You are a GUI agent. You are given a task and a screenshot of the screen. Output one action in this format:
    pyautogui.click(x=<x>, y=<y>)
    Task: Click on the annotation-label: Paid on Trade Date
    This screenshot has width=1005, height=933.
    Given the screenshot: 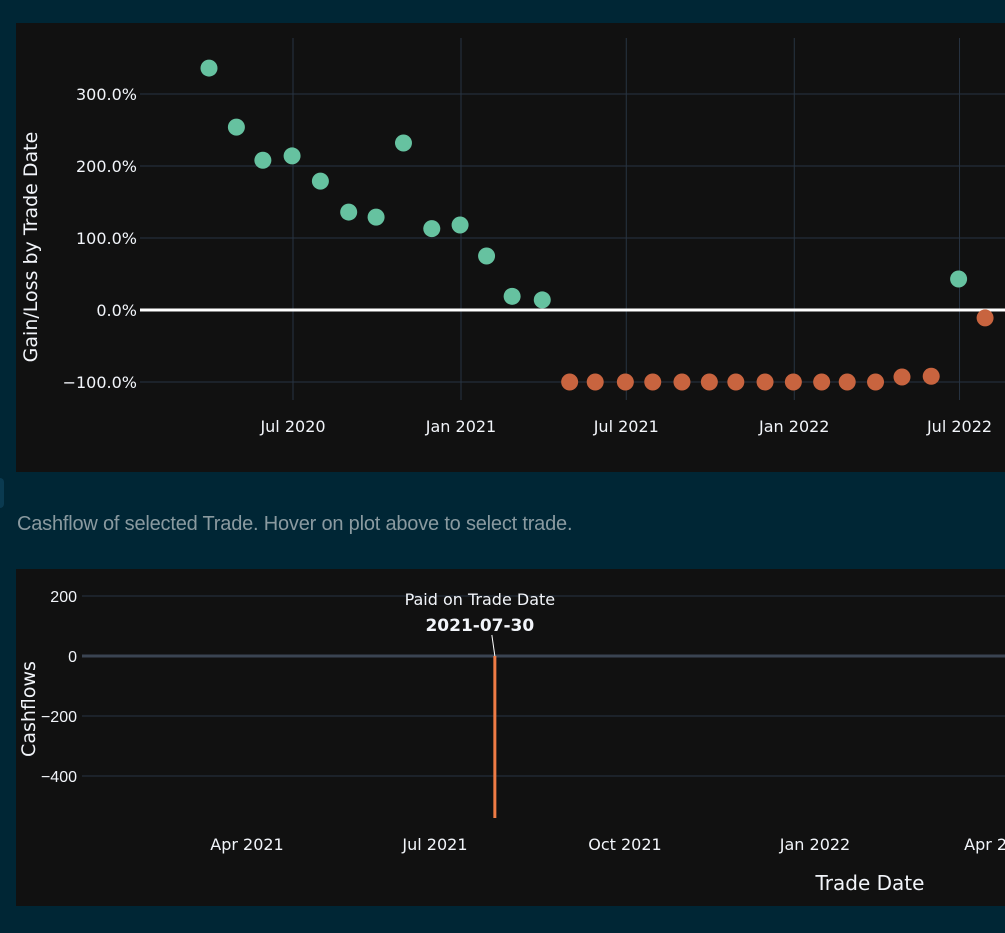 What is the action you would take?
    pyautogui.click(x=480, y=599)
    